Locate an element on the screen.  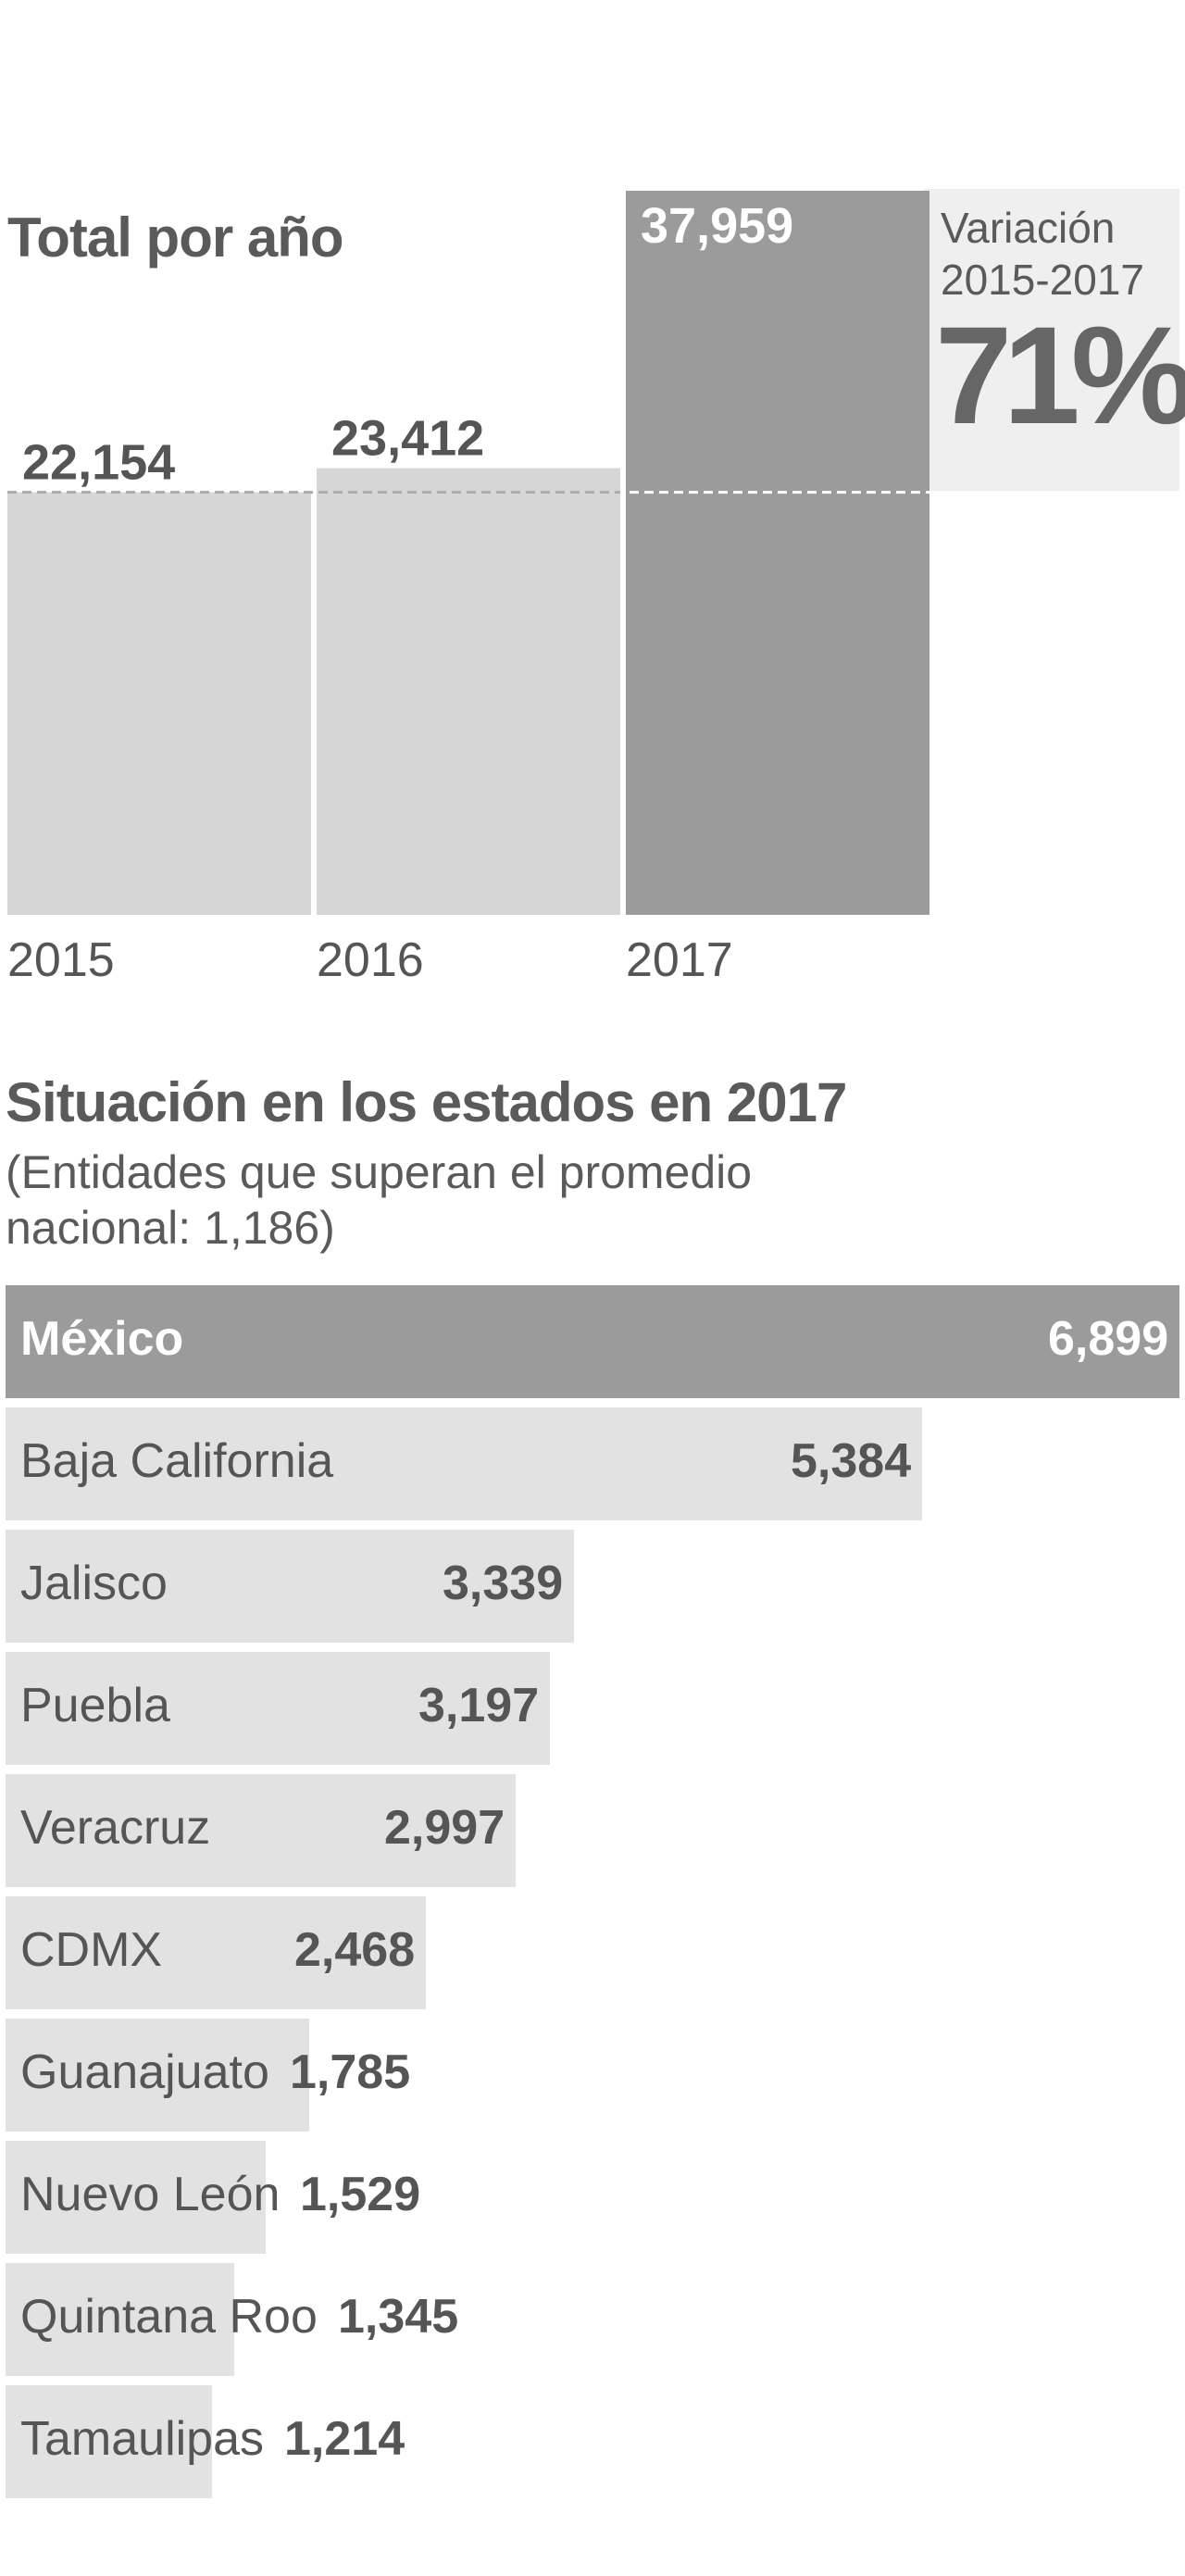
state-name: Guanajuato is located at coordinates (144, 2072).